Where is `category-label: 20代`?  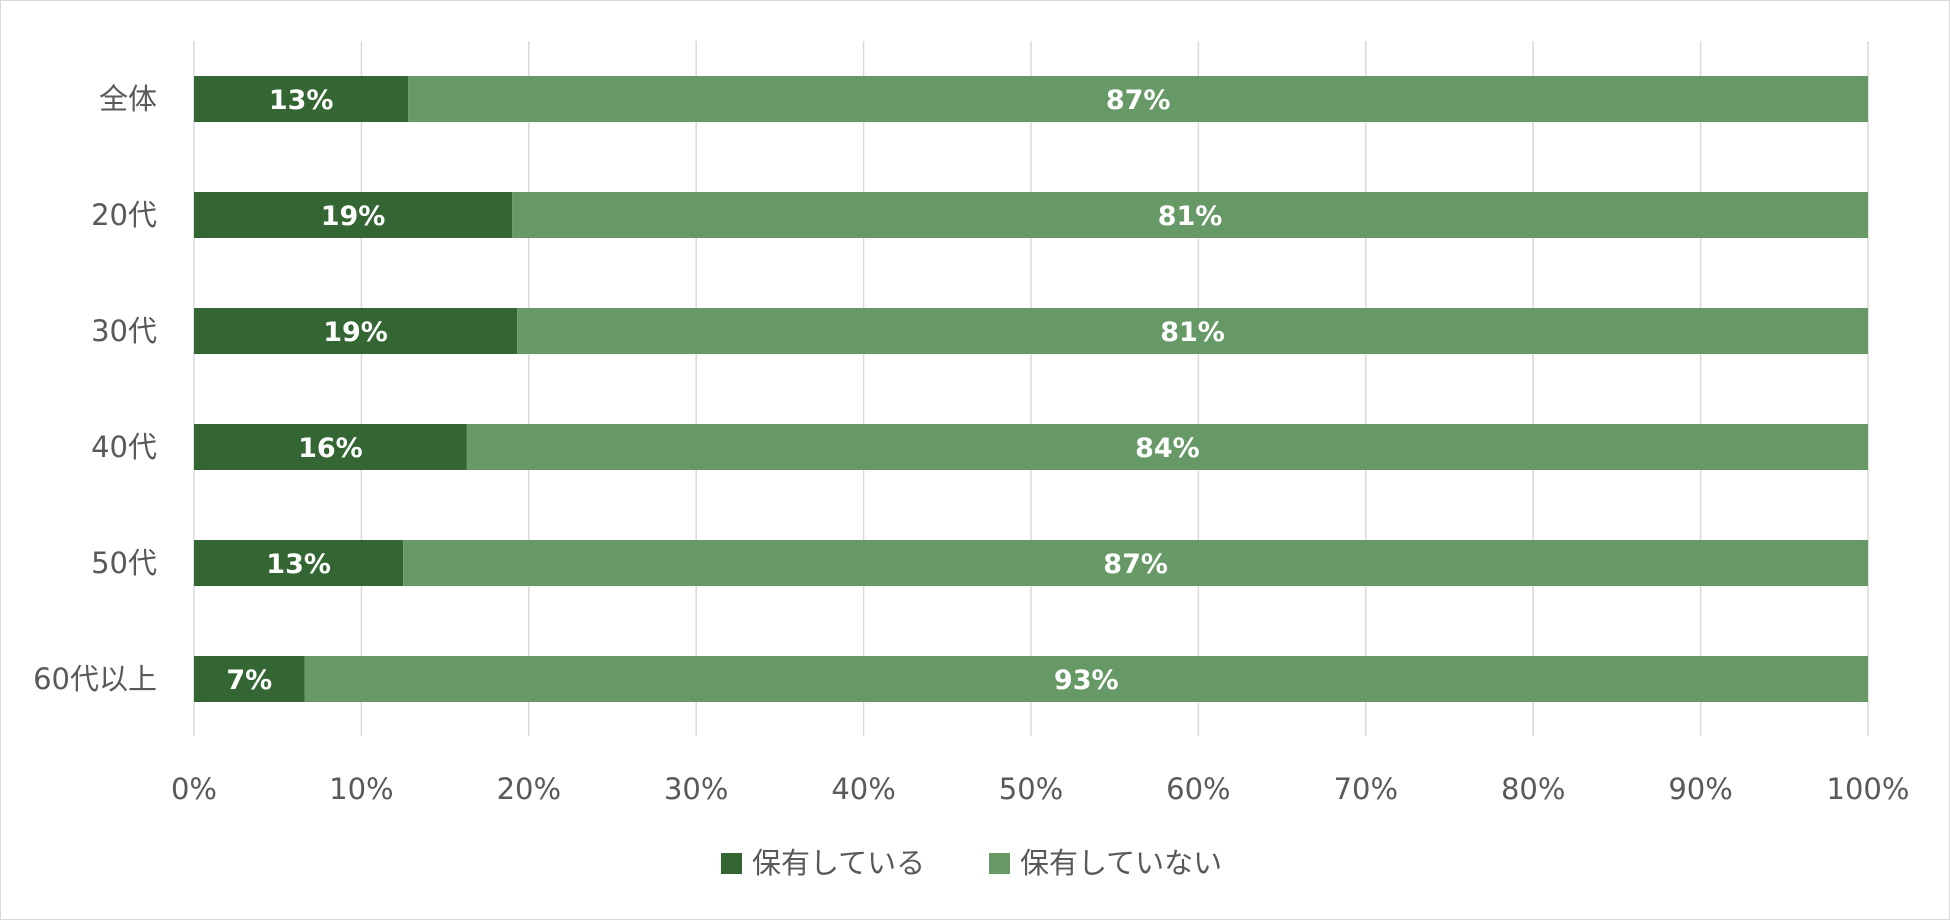 category-label: 20代 is located at coordinates (124, 215).